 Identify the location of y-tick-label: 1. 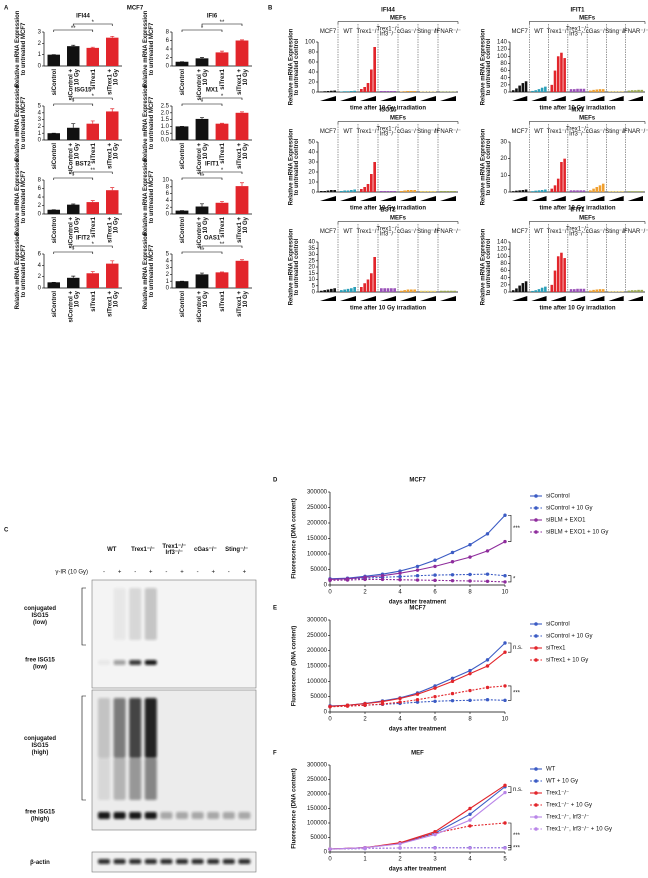
(40, 55).